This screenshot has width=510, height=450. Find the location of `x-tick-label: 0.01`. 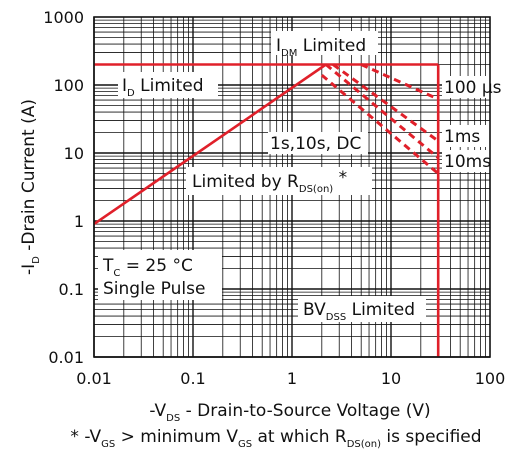

x-tick-label: 0.01 is located at coordinates (94, 378).